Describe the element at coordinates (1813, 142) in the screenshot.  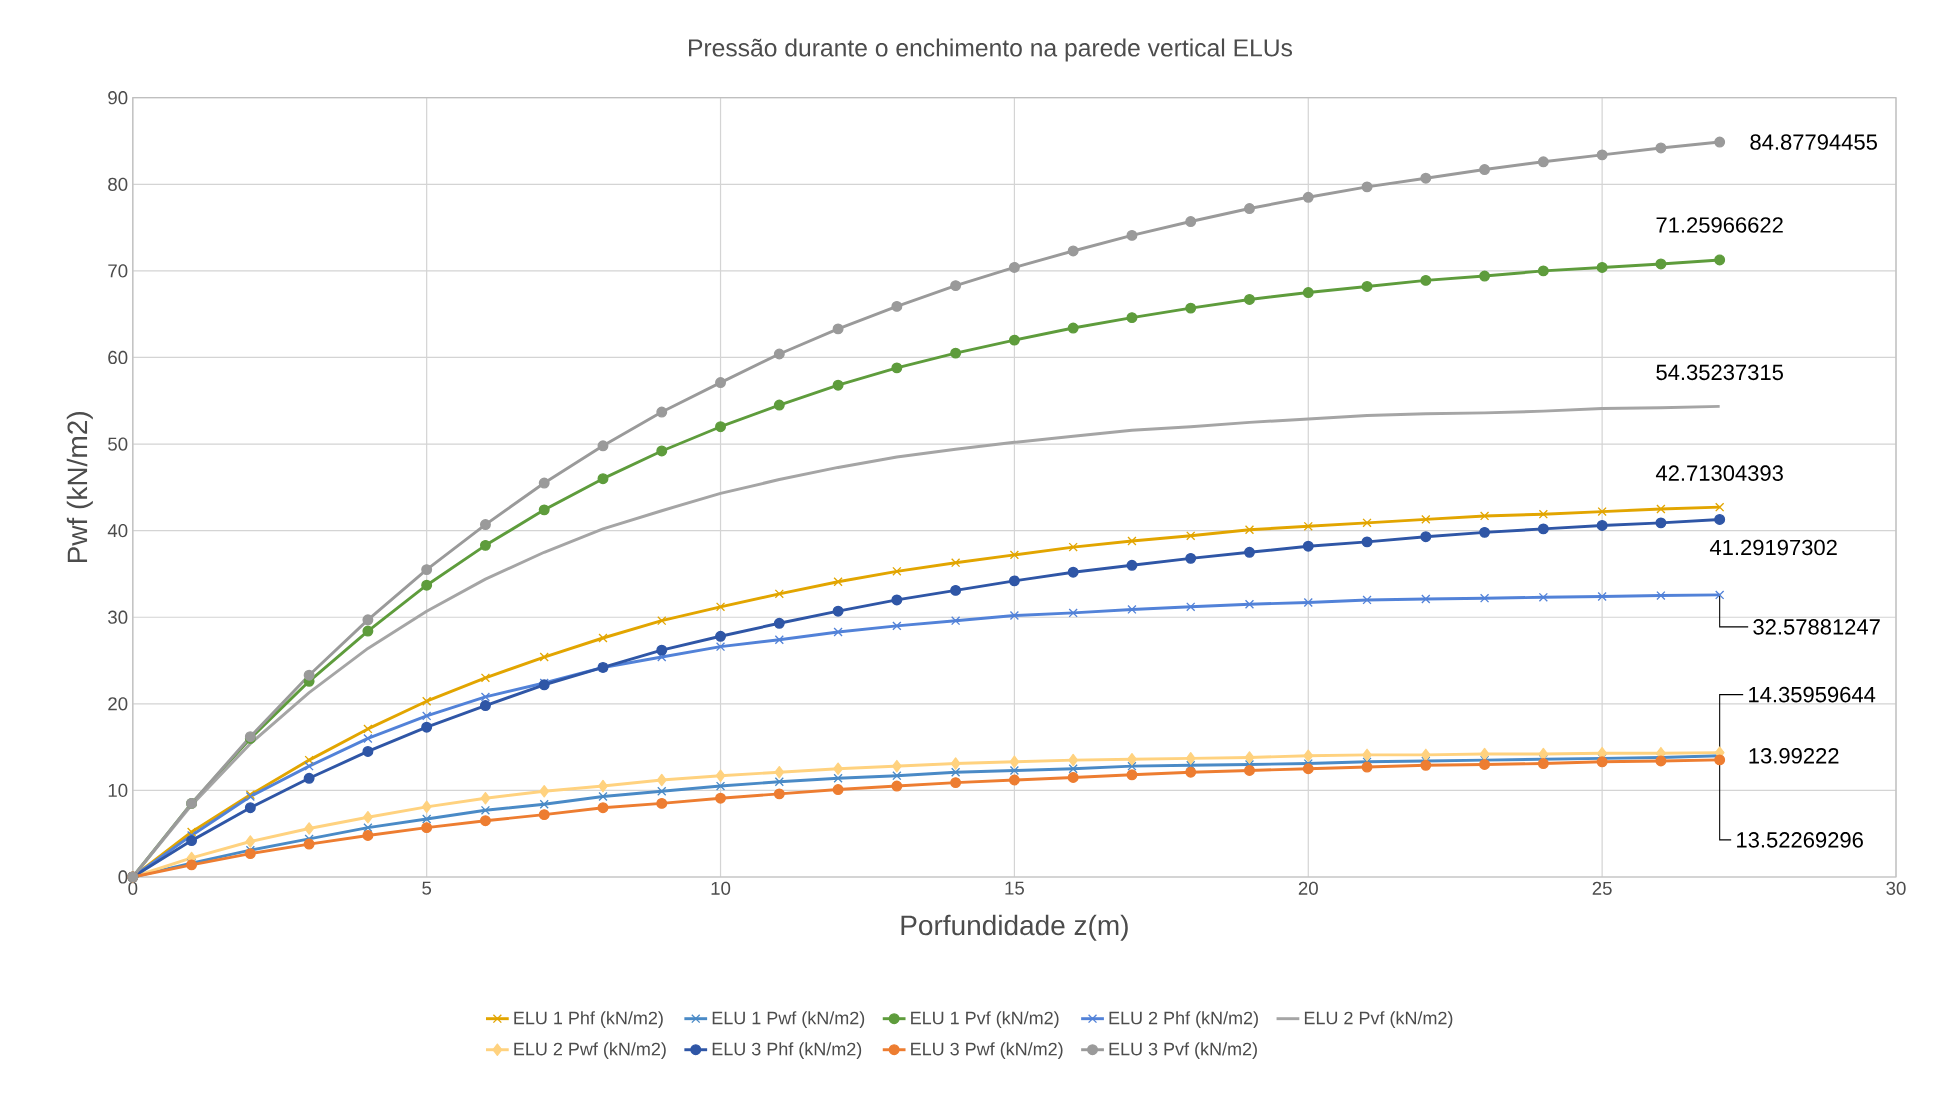
I see `data-label: 84.87794455` at that location.